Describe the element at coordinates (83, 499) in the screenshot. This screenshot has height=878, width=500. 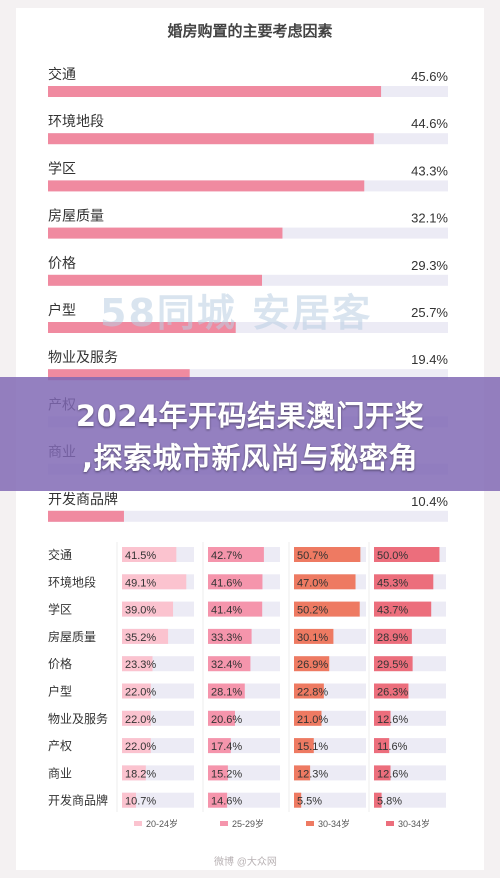
I see `bar-category-label: 开发商品牌` at that location.